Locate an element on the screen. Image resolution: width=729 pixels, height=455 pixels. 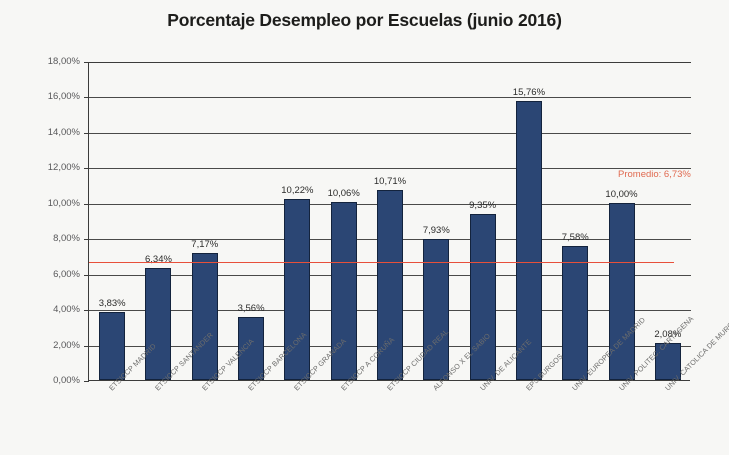
bar-value-label: 10,71% is located at coordinates (390, 182).